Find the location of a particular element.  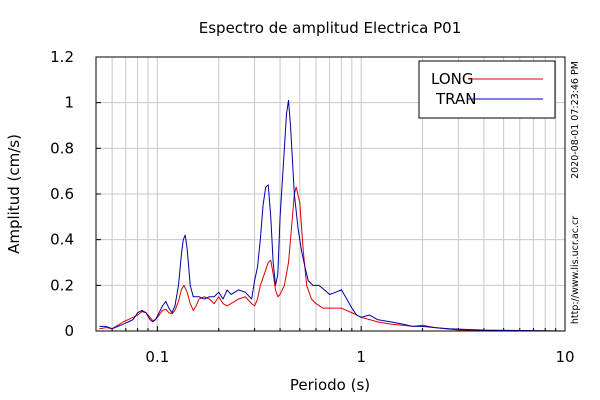

legend-box is located at coordinates (487, 89).